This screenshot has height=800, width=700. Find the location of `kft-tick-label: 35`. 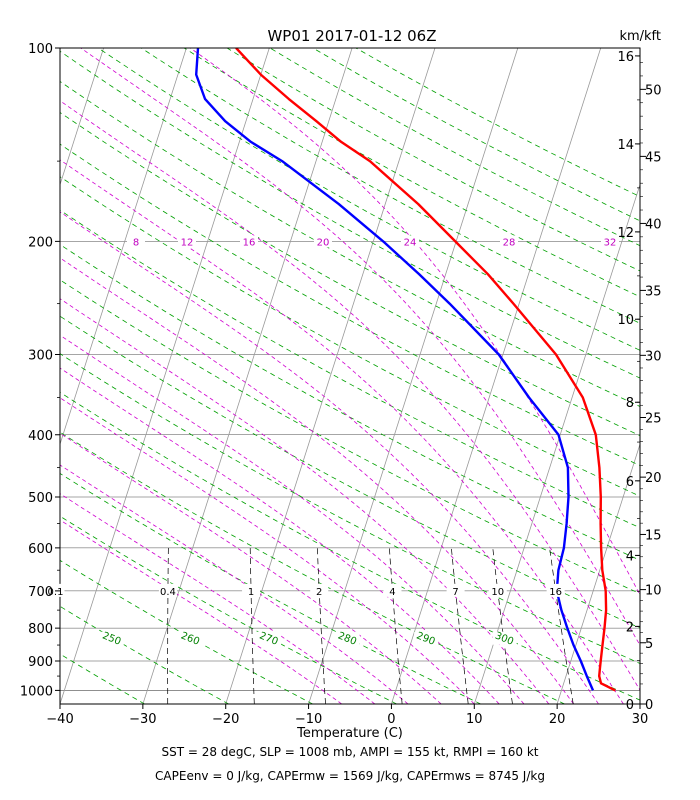

kft-tick-label: 35 is located at coordinates (653, 291).